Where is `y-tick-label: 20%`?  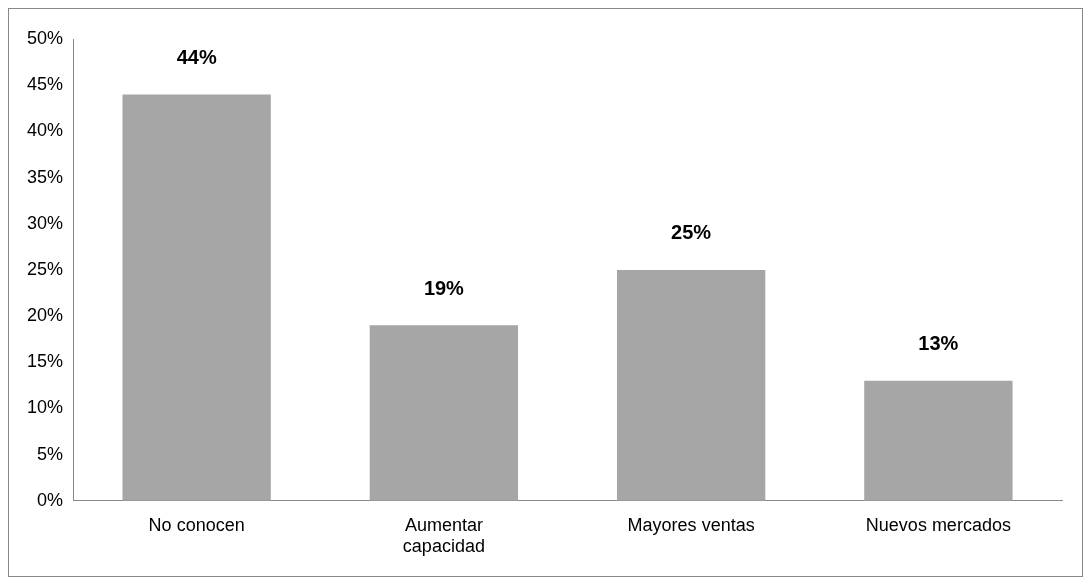 y-tick-label: 20% is located at coordinates (45, 315).